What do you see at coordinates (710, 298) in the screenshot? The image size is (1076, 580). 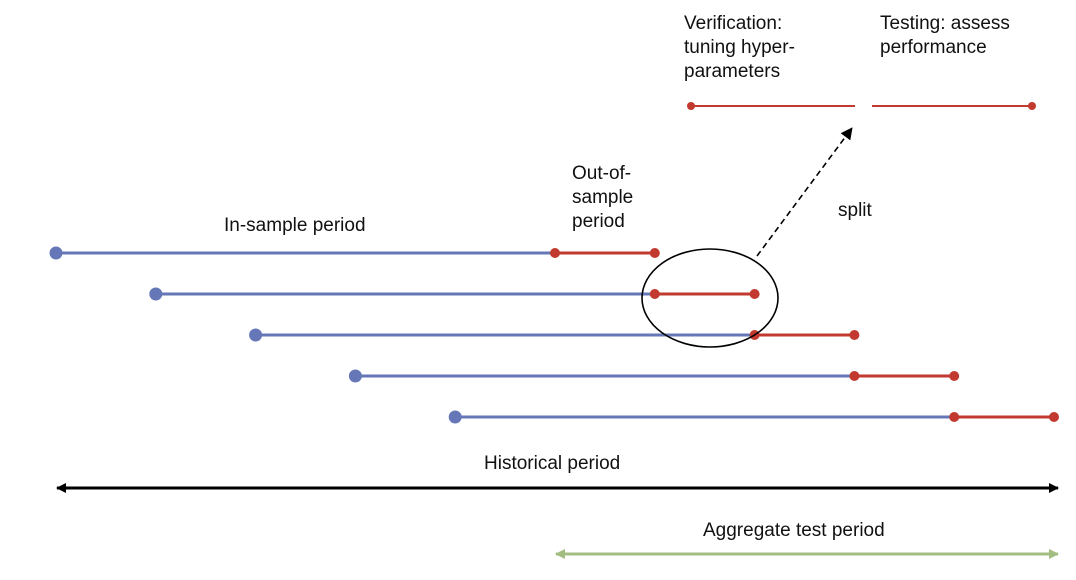 I see `highlight-ellipse` at bounding box center [710, 298].